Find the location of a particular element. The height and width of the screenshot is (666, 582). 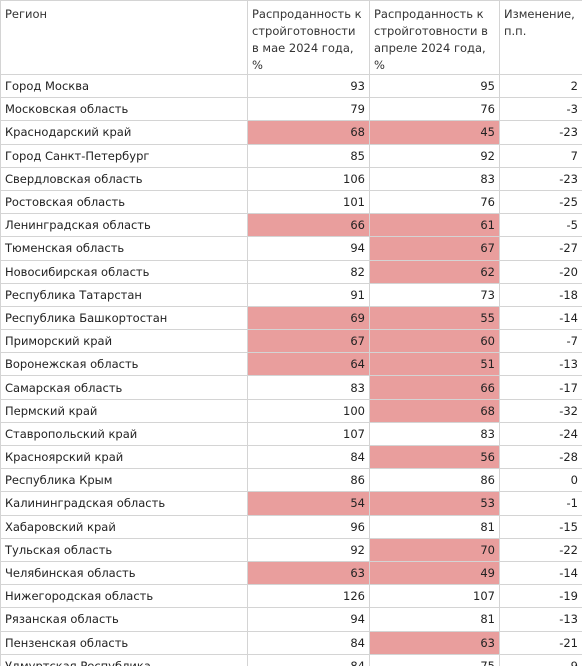

region-cell: Московская область is located at coordinates (124, 109).